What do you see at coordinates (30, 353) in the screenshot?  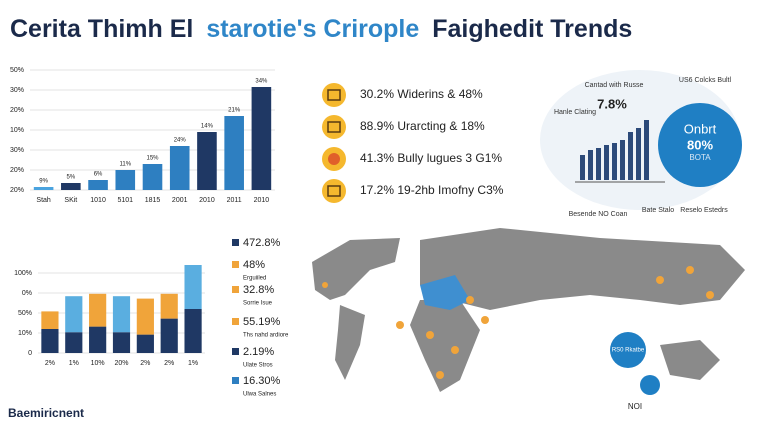 I see `y-tick-label: 0` at bounding box center [30, 353].